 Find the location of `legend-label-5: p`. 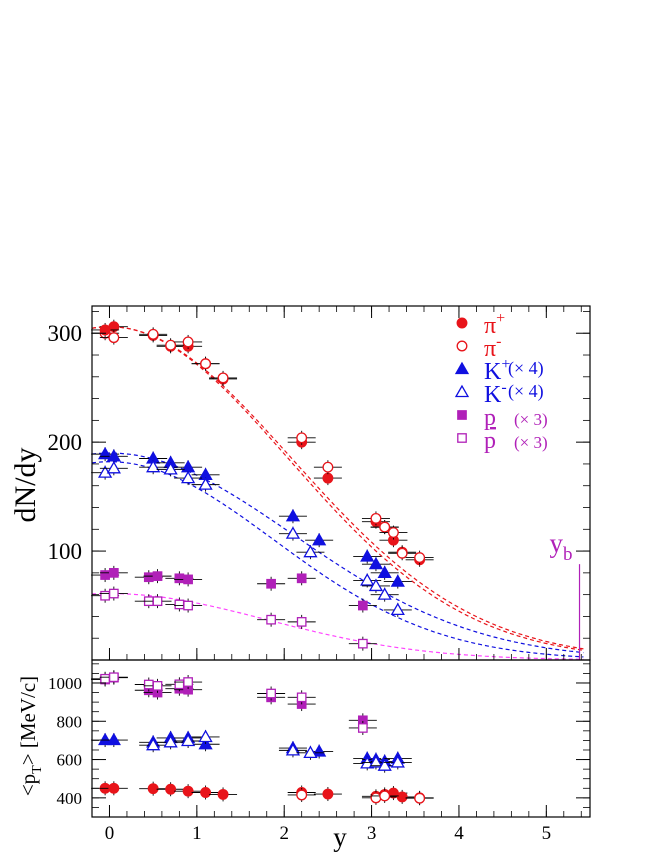

legend-label-5: p is located at coordinates (490, 441).